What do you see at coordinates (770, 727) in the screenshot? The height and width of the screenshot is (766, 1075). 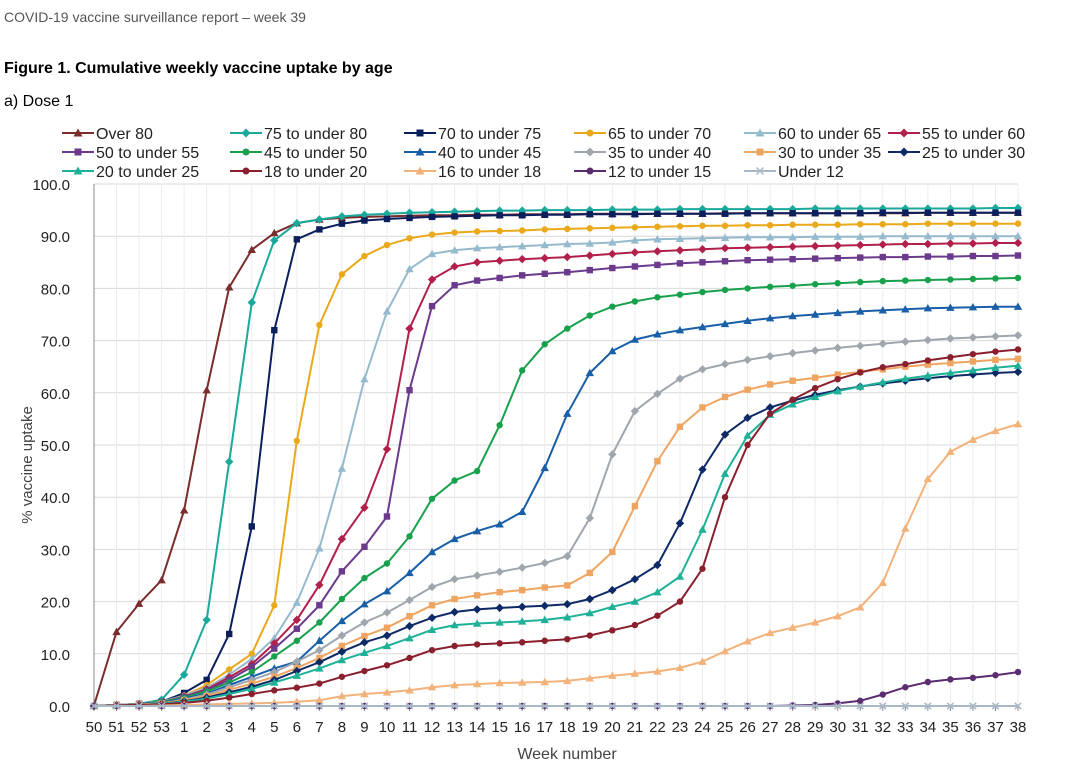 I see `x-tick-label: 27` at bounding box center [770, 727].